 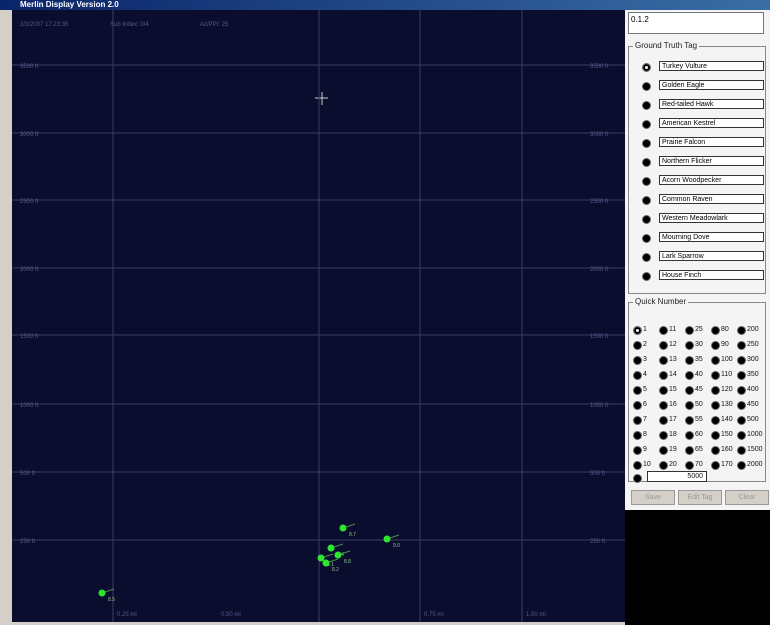 What do you see at coordinates (701, 238) in the screenshot?
I see `species-option: Mourning Dove` at bounding box center [701, 238].